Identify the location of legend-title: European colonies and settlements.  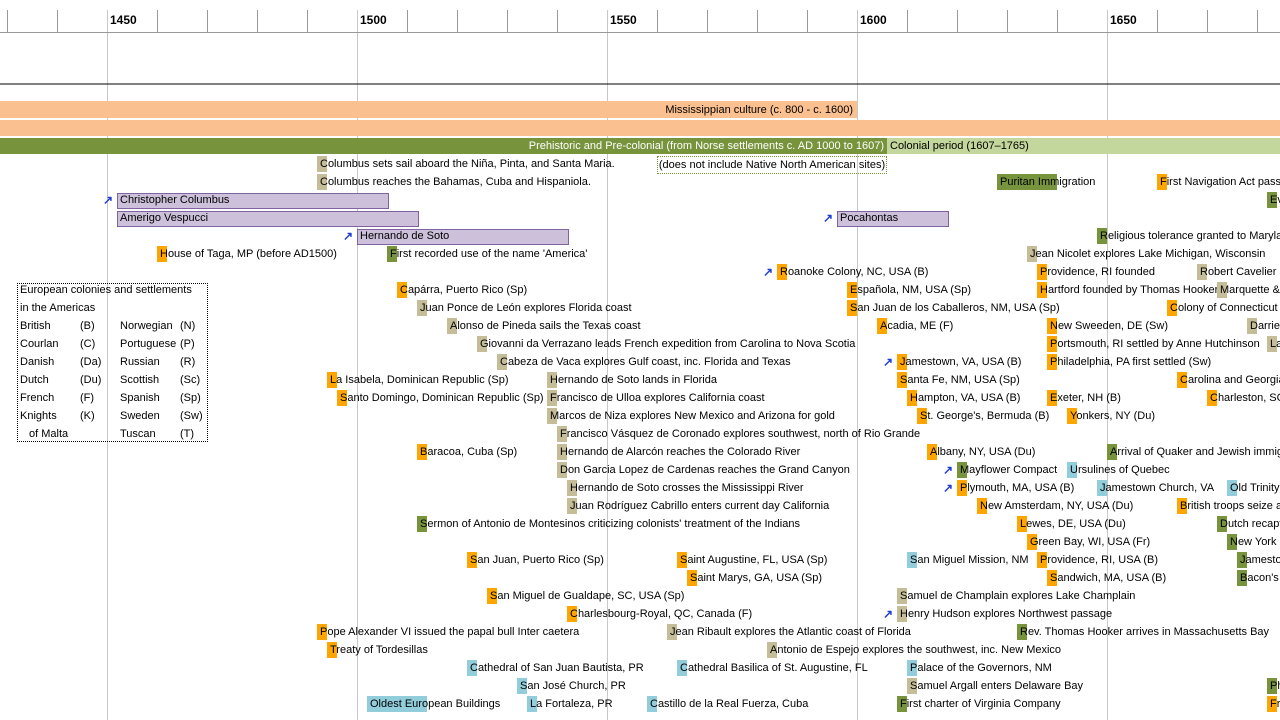
(106, 290).